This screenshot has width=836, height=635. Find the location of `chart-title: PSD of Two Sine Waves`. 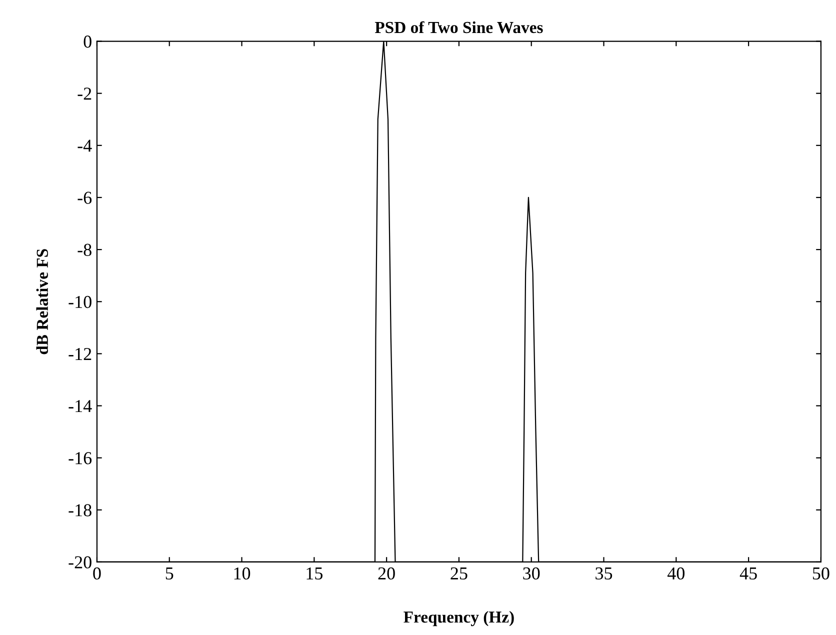

chart-title: PSD of Two Sine Waves is located at coordinates (458, 27).